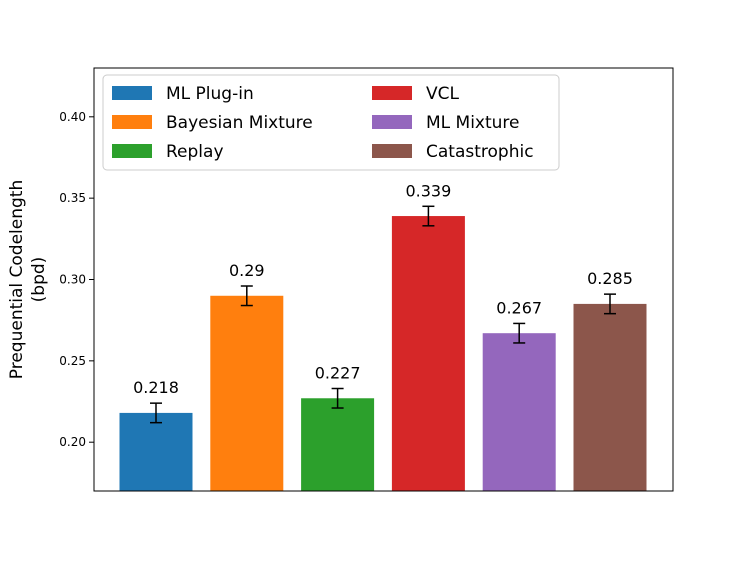 The width and height of the screenshot is (747, 561). Describe the element at coordinates (442, 94) in the screenshot. I see `legend-label: VCL` at that location.